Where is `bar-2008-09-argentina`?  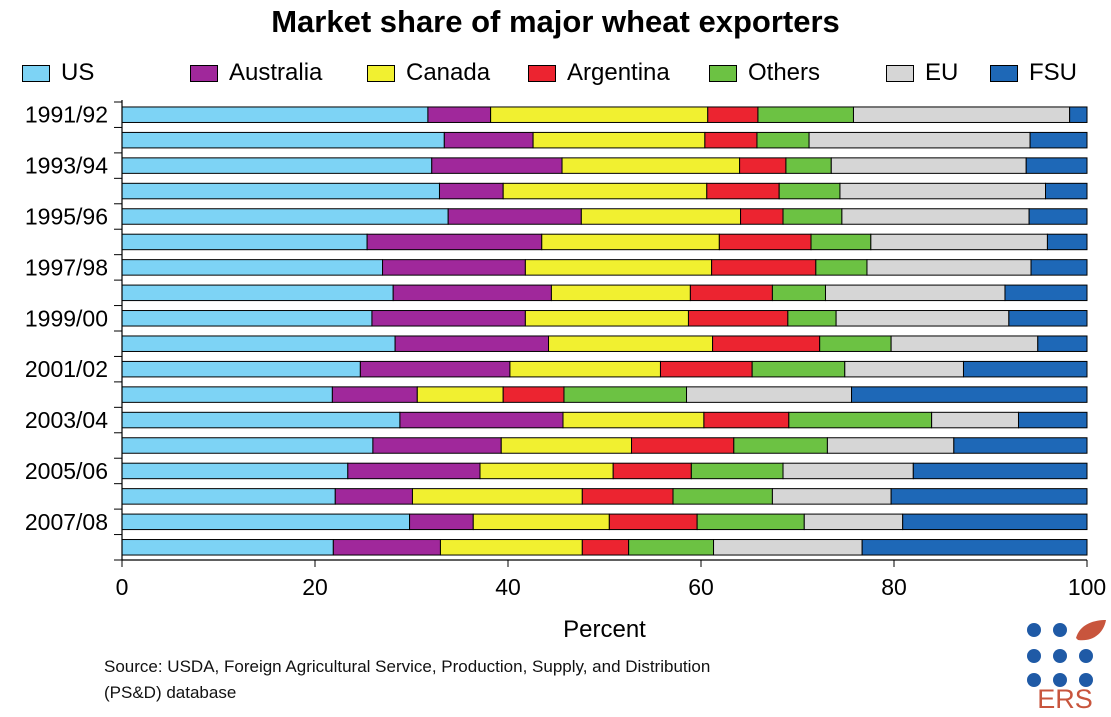 bar-2008-09-argentina is located at coordinates (605, 547).